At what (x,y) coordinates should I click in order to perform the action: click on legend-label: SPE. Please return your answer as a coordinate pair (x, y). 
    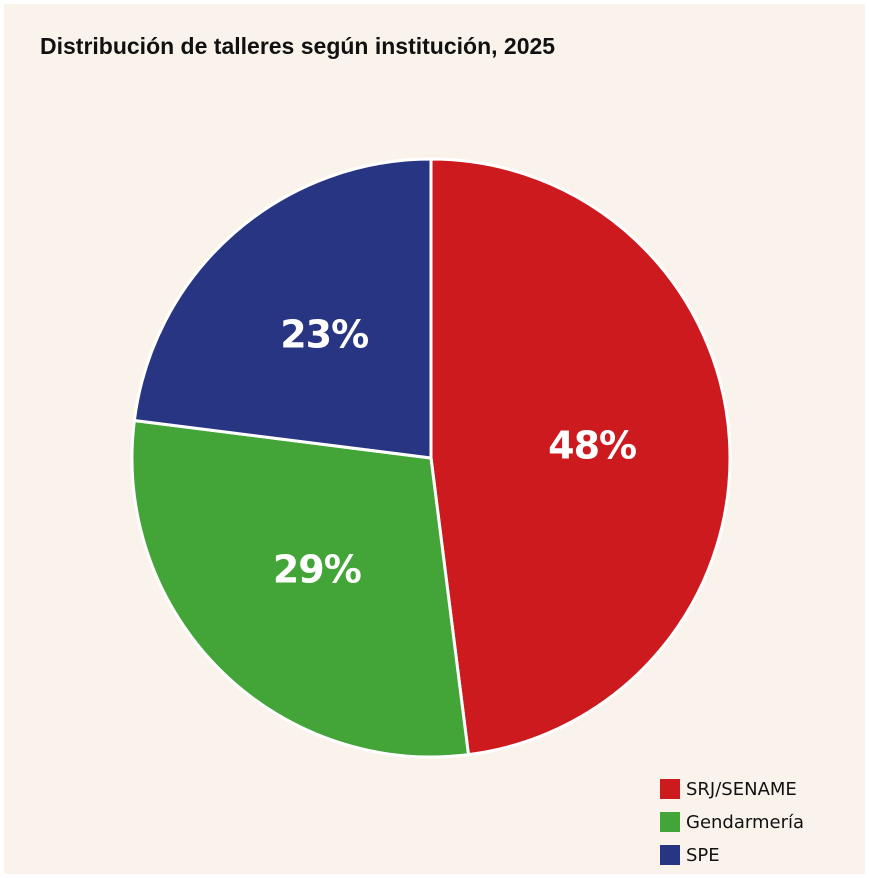
    Looking at the image, I should click on (703, 855).